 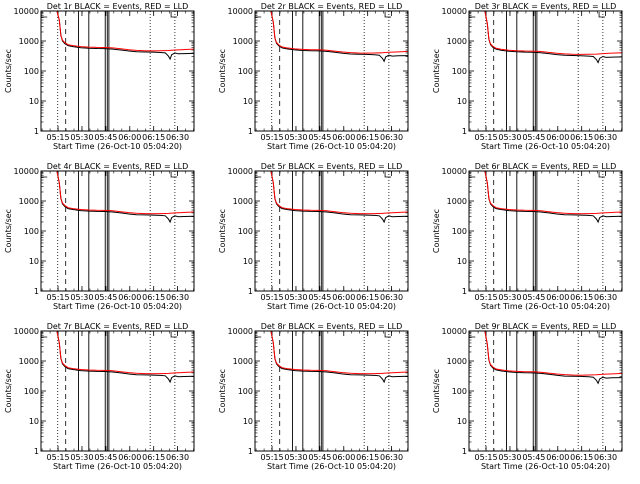 What do you see at coordinates (118, 6) in the screenshot?
I see `panel-title: Det 1r BLACK = Events, RED = LLD` at bounding box center [118, 6].